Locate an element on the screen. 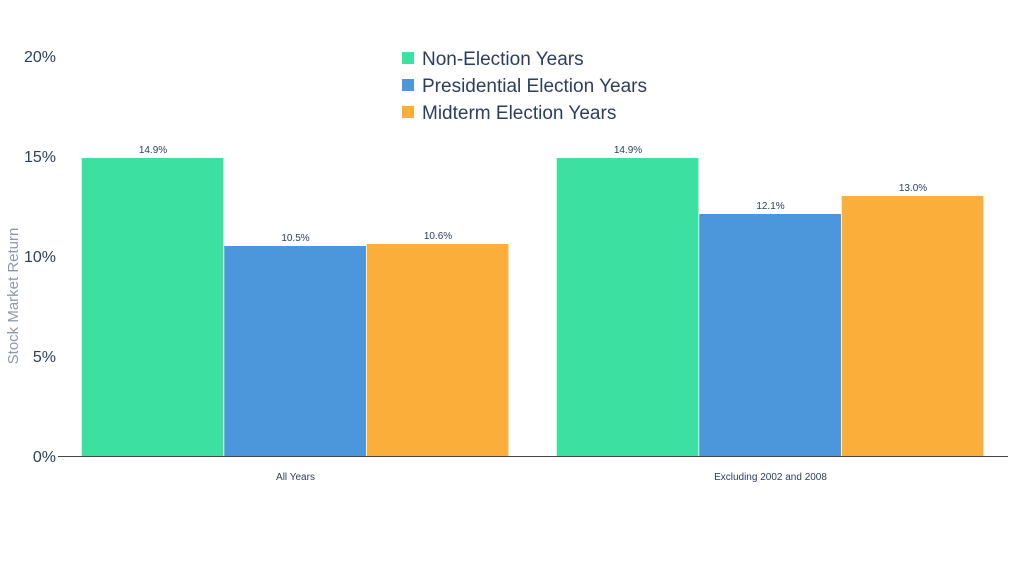 This screenshot has width=1024, height=581. bar-midterm-election-years-excluding-2002-and-2008 is located at coordinates (912, 326).